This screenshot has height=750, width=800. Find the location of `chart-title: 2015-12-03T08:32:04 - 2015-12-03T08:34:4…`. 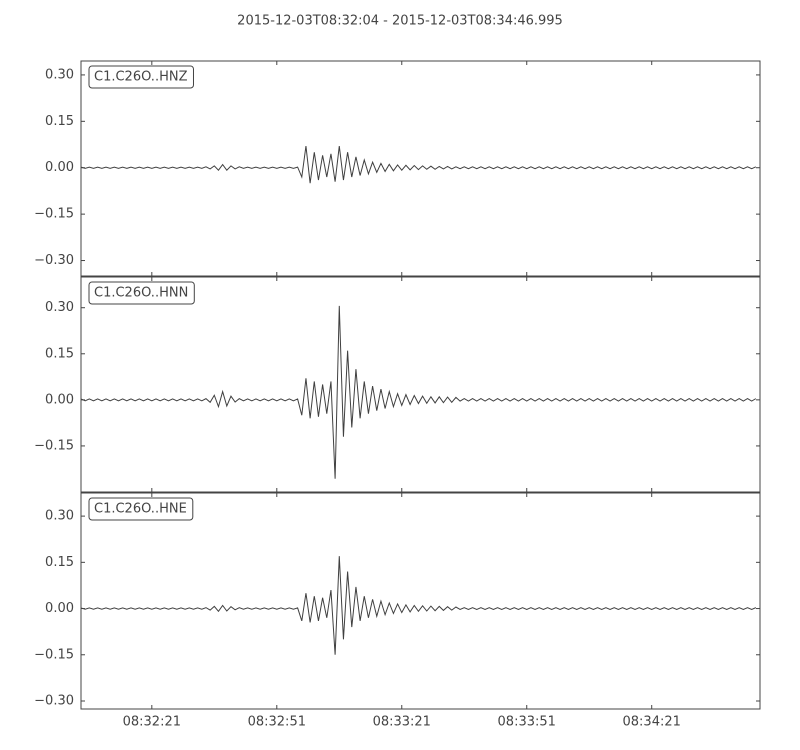

chart-title: 2015-12-03T08:32:04 - 2015-12-03T08:34:4… is located at coordinates (400, 21).